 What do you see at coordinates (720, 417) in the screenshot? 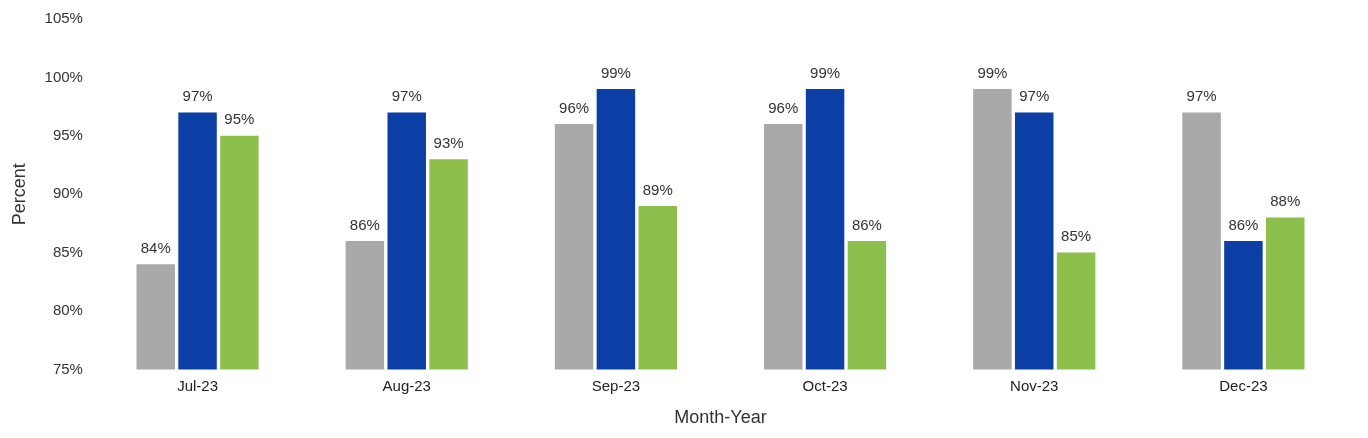
I see `x-axis-title: Month-Year` at bounding box center [720, 417].